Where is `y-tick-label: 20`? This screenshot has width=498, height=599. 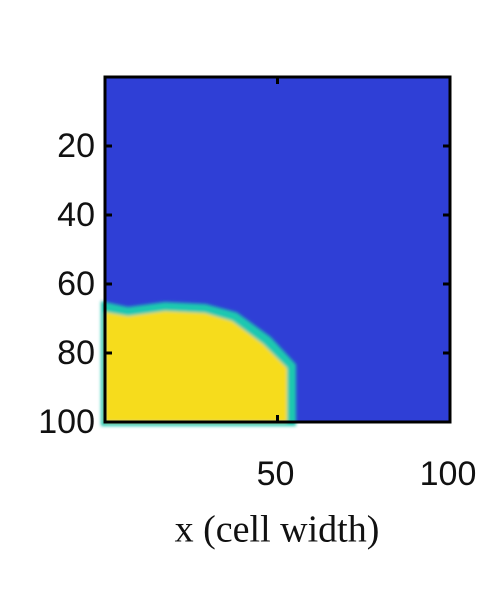 y-tick-label: 20 is located at coordinates (76, 146).